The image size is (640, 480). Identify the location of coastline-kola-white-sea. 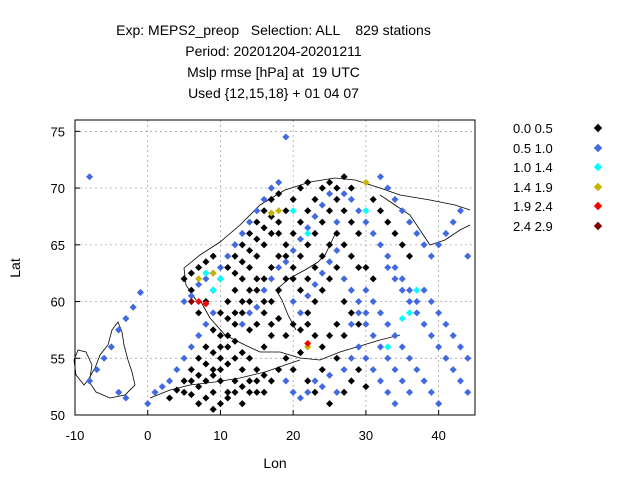
(425, 220).